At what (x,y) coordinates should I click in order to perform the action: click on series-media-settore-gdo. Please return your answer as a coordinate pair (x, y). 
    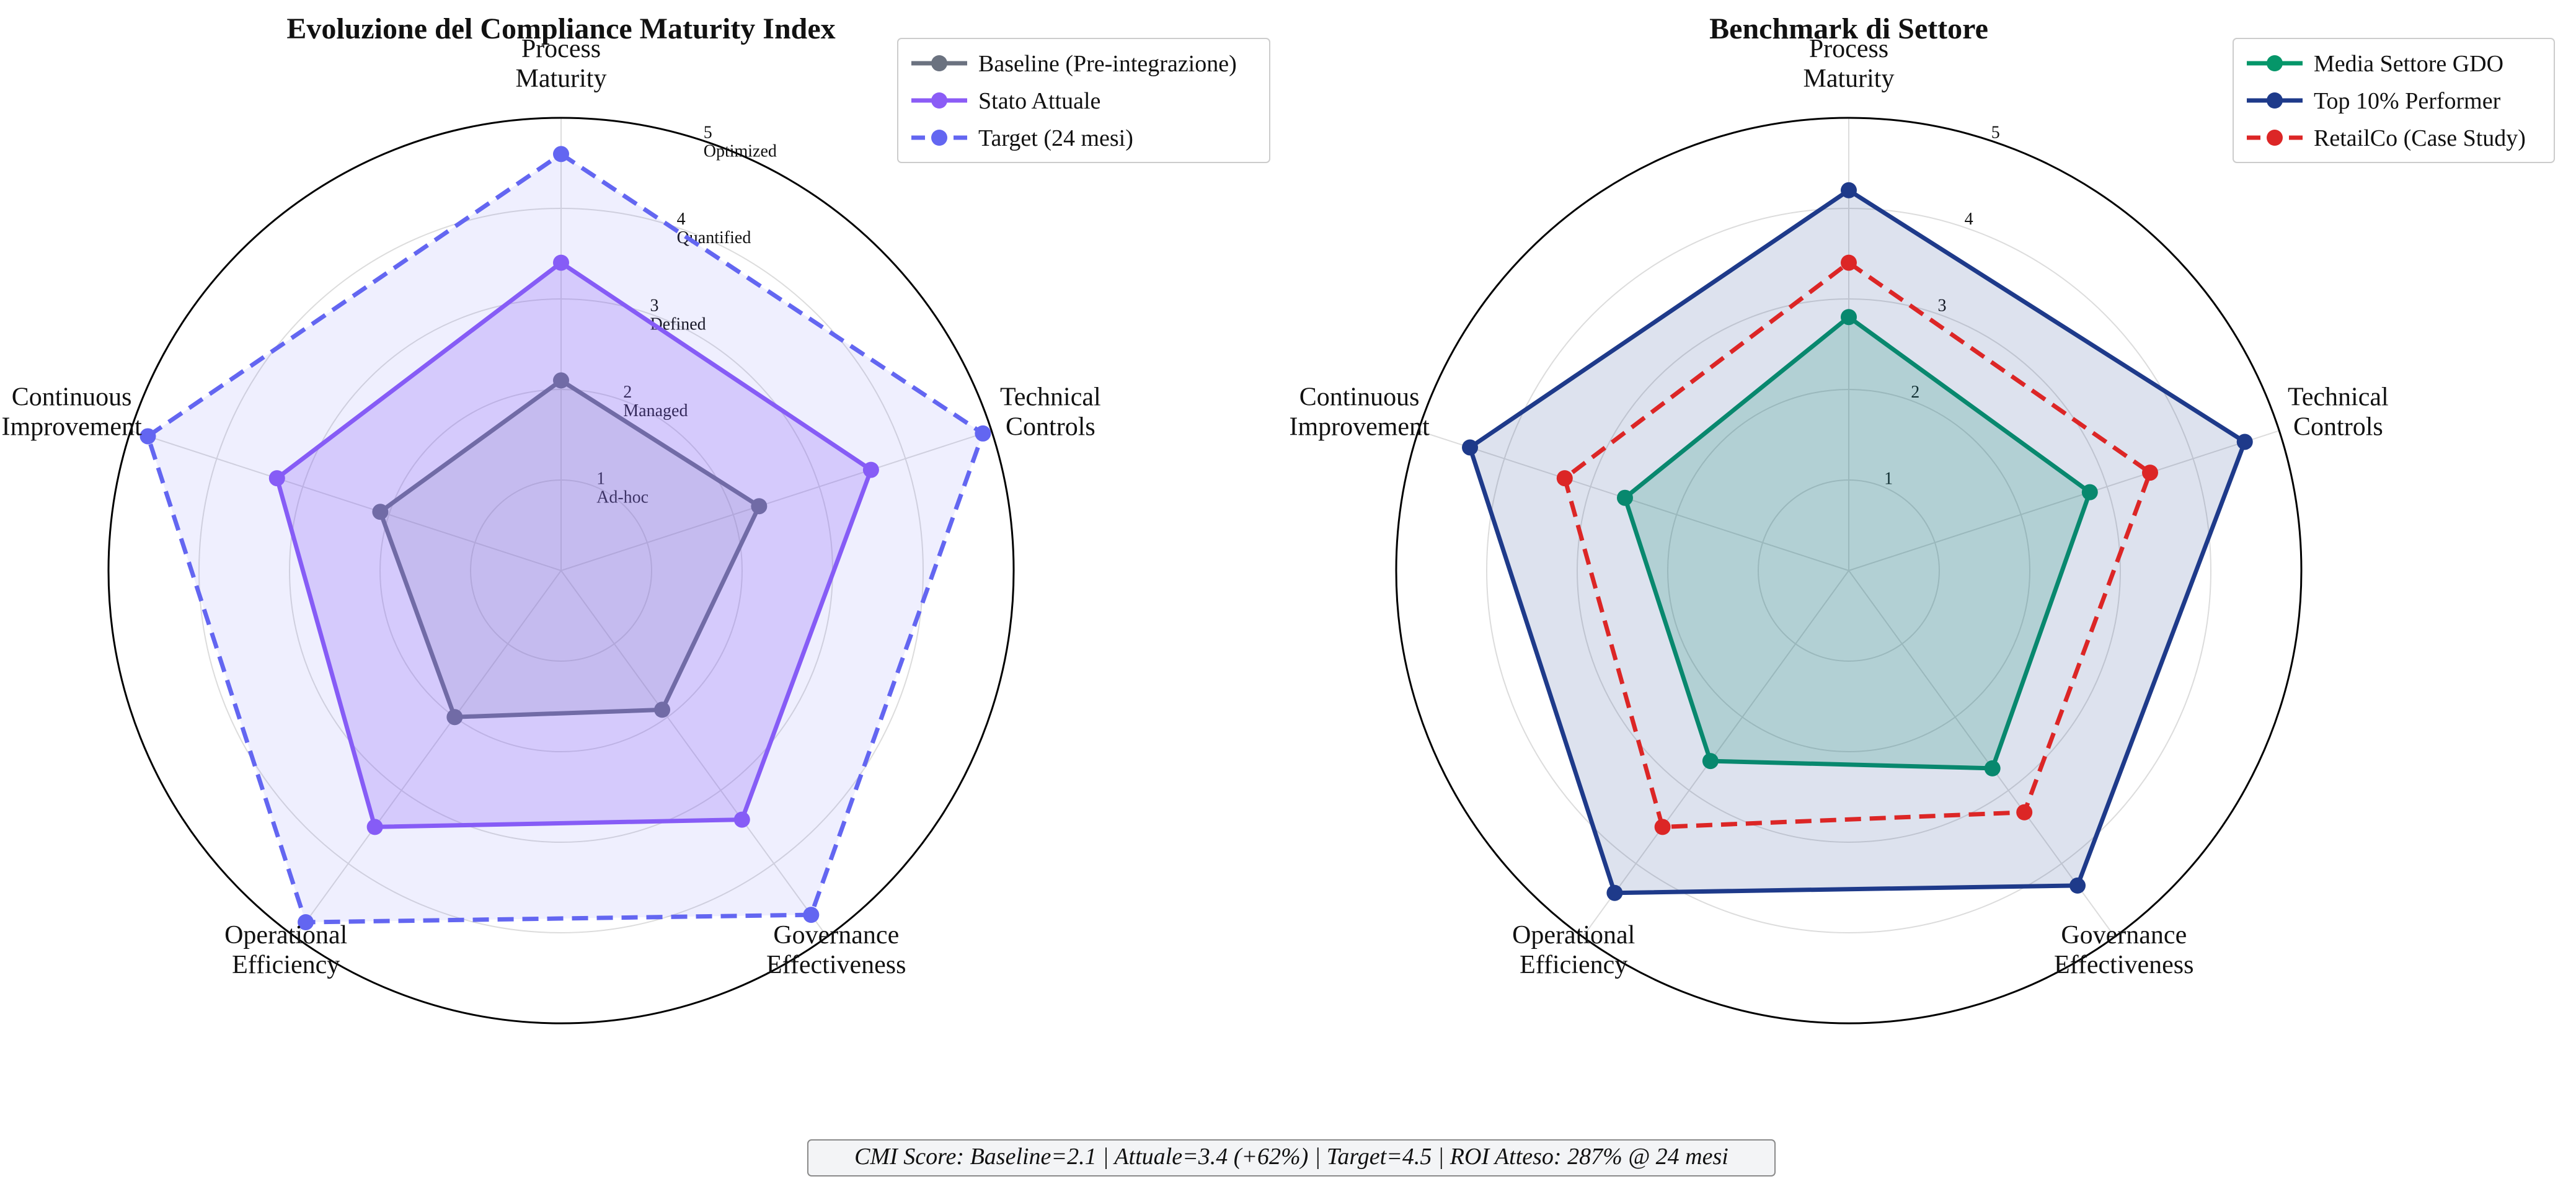
    Looking at the image, I should click on (1857, 542).